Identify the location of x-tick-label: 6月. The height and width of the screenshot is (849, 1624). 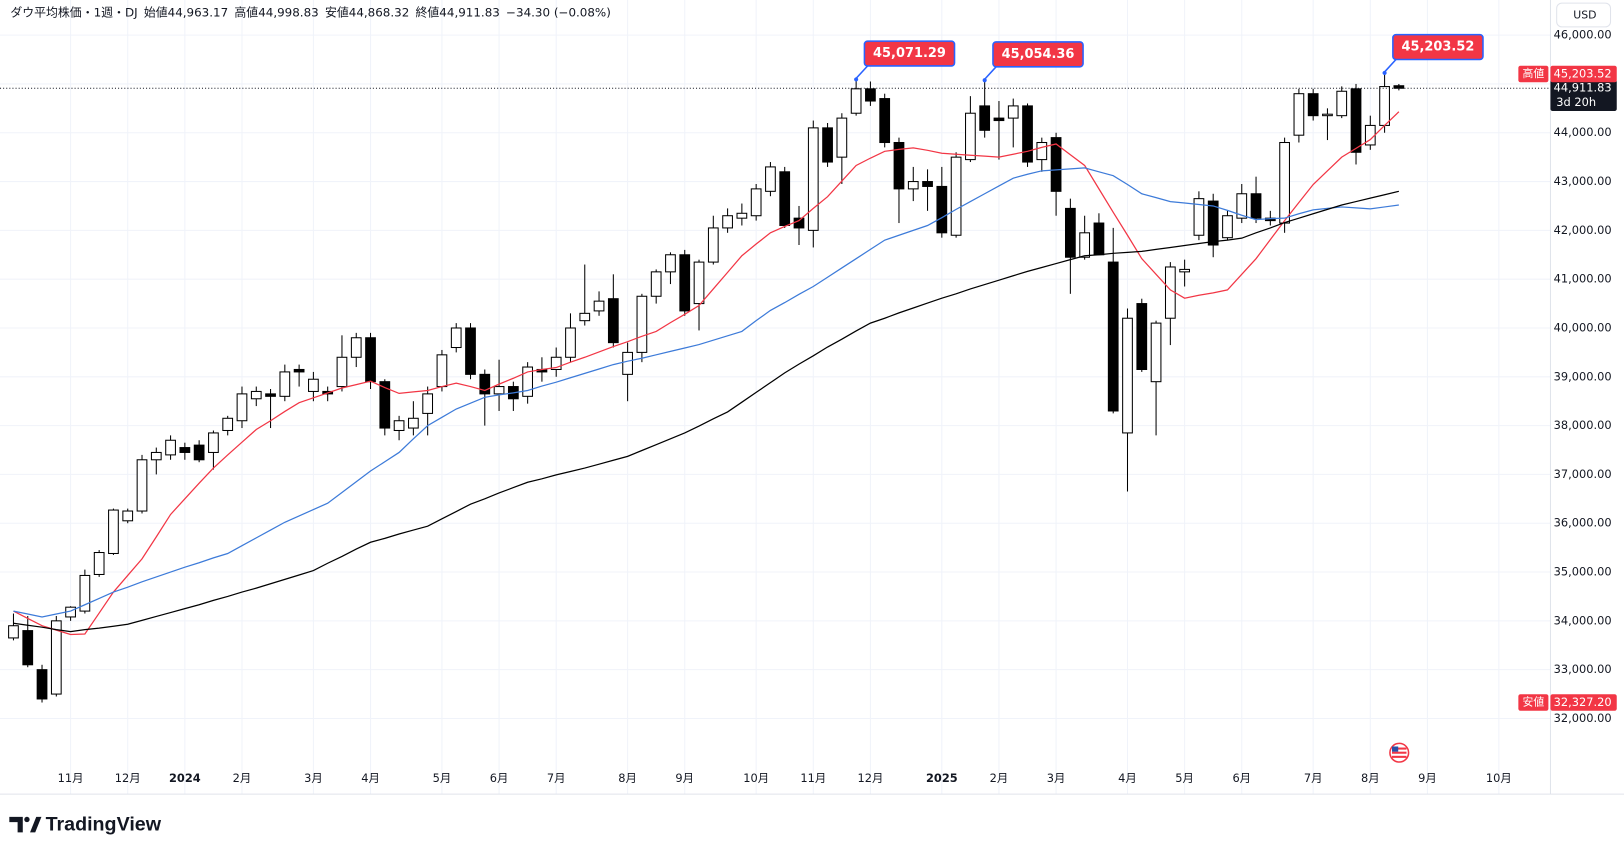
(1241, 778).